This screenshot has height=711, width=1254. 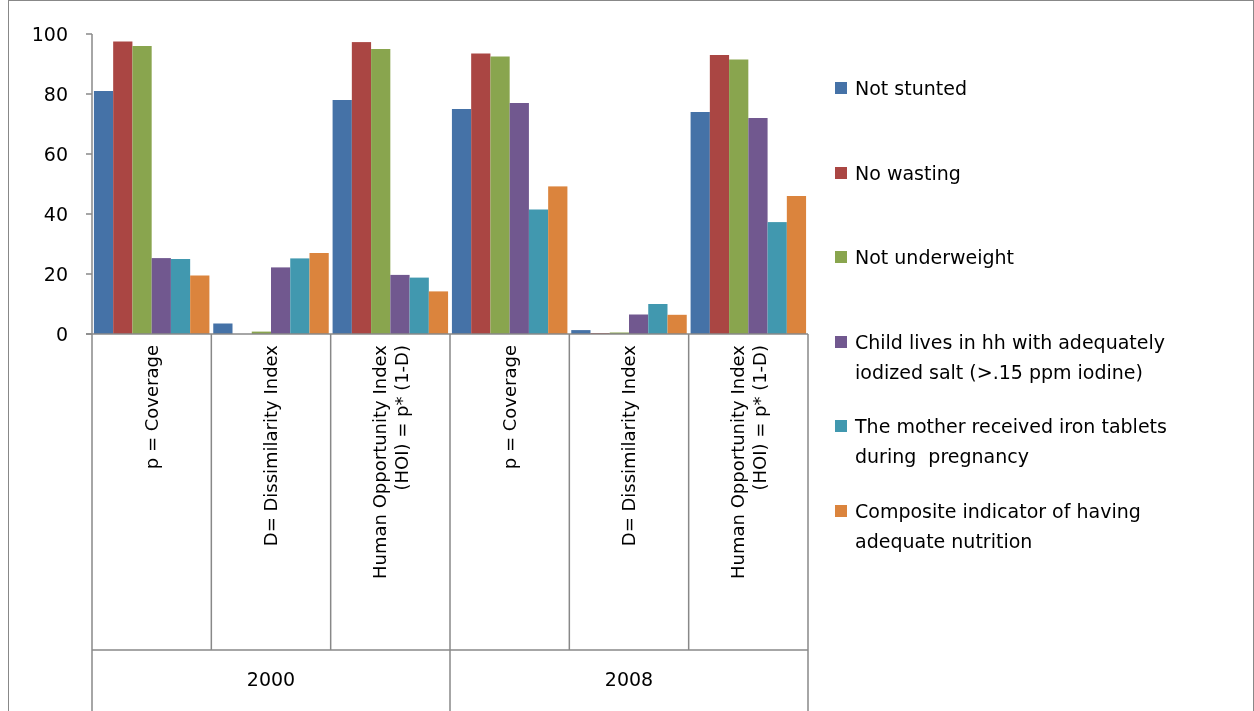 What do you see at coordinates (1010, 356) in the screenshot?
I see `legend-label: Child lives in hh with adequately iodized salt (>.15 ppm iodine)` at bounding box center [1010, 356].